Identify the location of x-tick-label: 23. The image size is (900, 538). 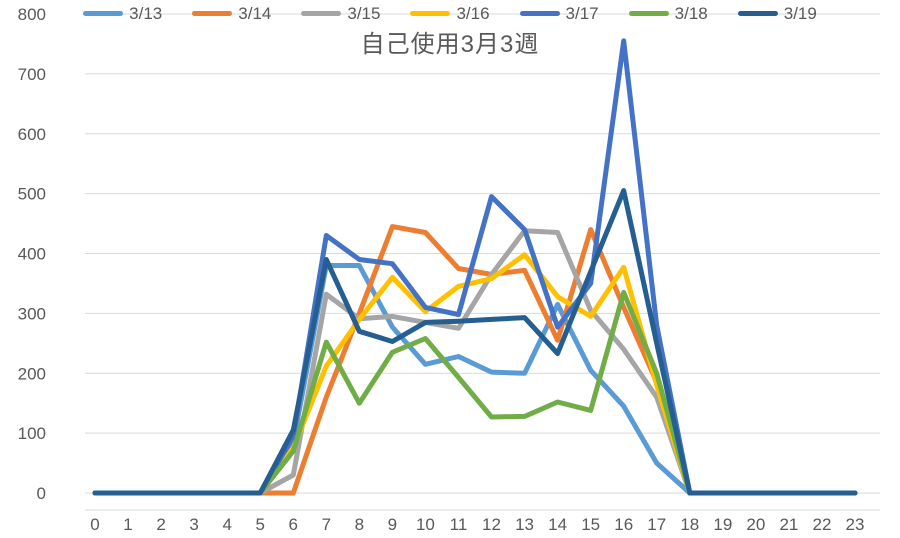
(855, 524).